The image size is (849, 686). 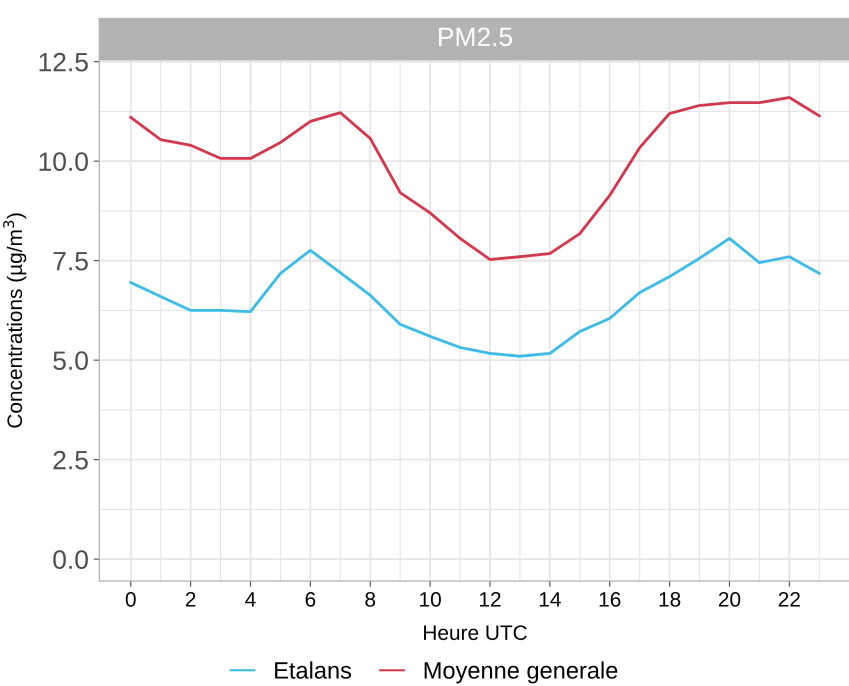 What do you see at coordinates (475, 632) in the screenshot?
I see `x-axis-title: Heure UTC` at bounding box center [475, 632].